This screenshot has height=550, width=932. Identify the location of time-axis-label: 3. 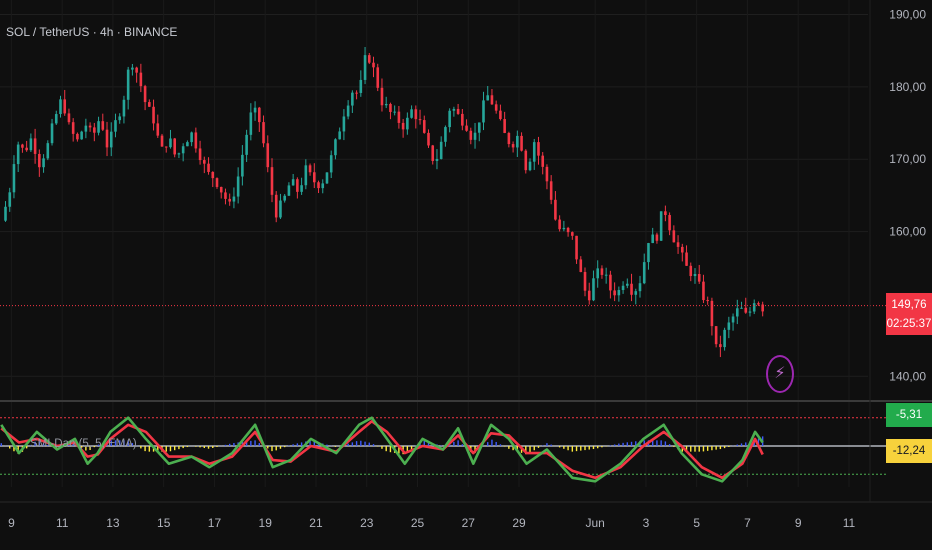
(646, 523).